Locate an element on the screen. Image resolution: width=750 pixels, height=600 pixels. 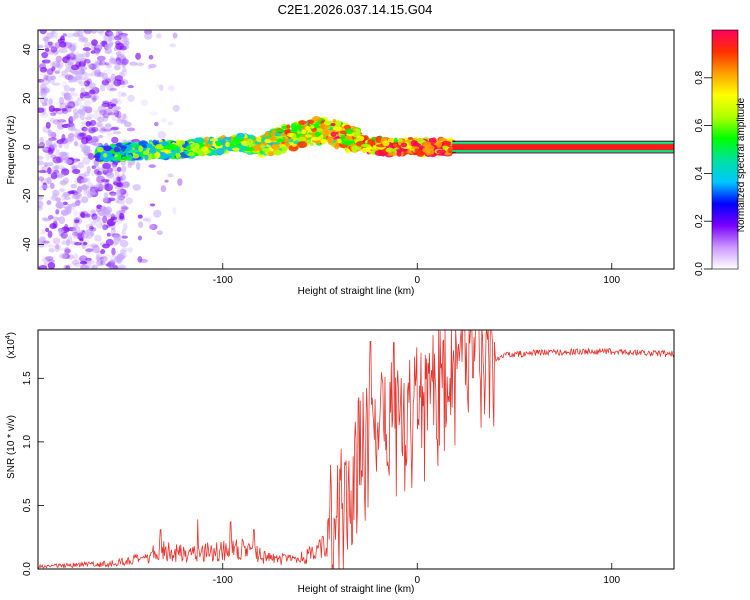
top-x-tick-label: -100 is located at coordinates (223, 280).